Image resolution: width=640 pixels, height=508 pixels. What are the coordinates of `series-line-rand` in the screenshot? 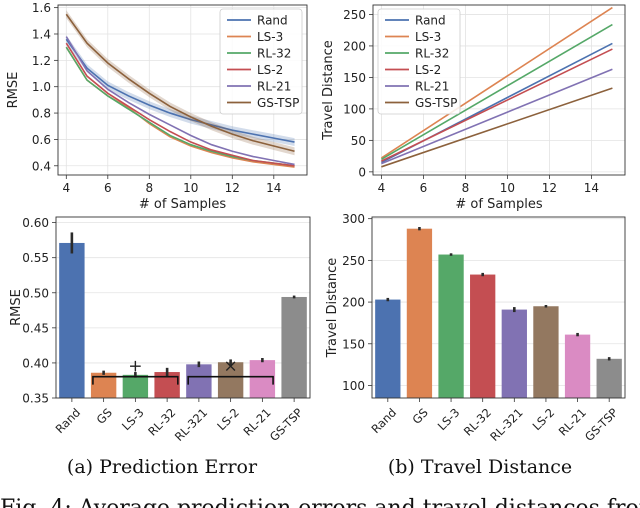 It's located at (180, 90).